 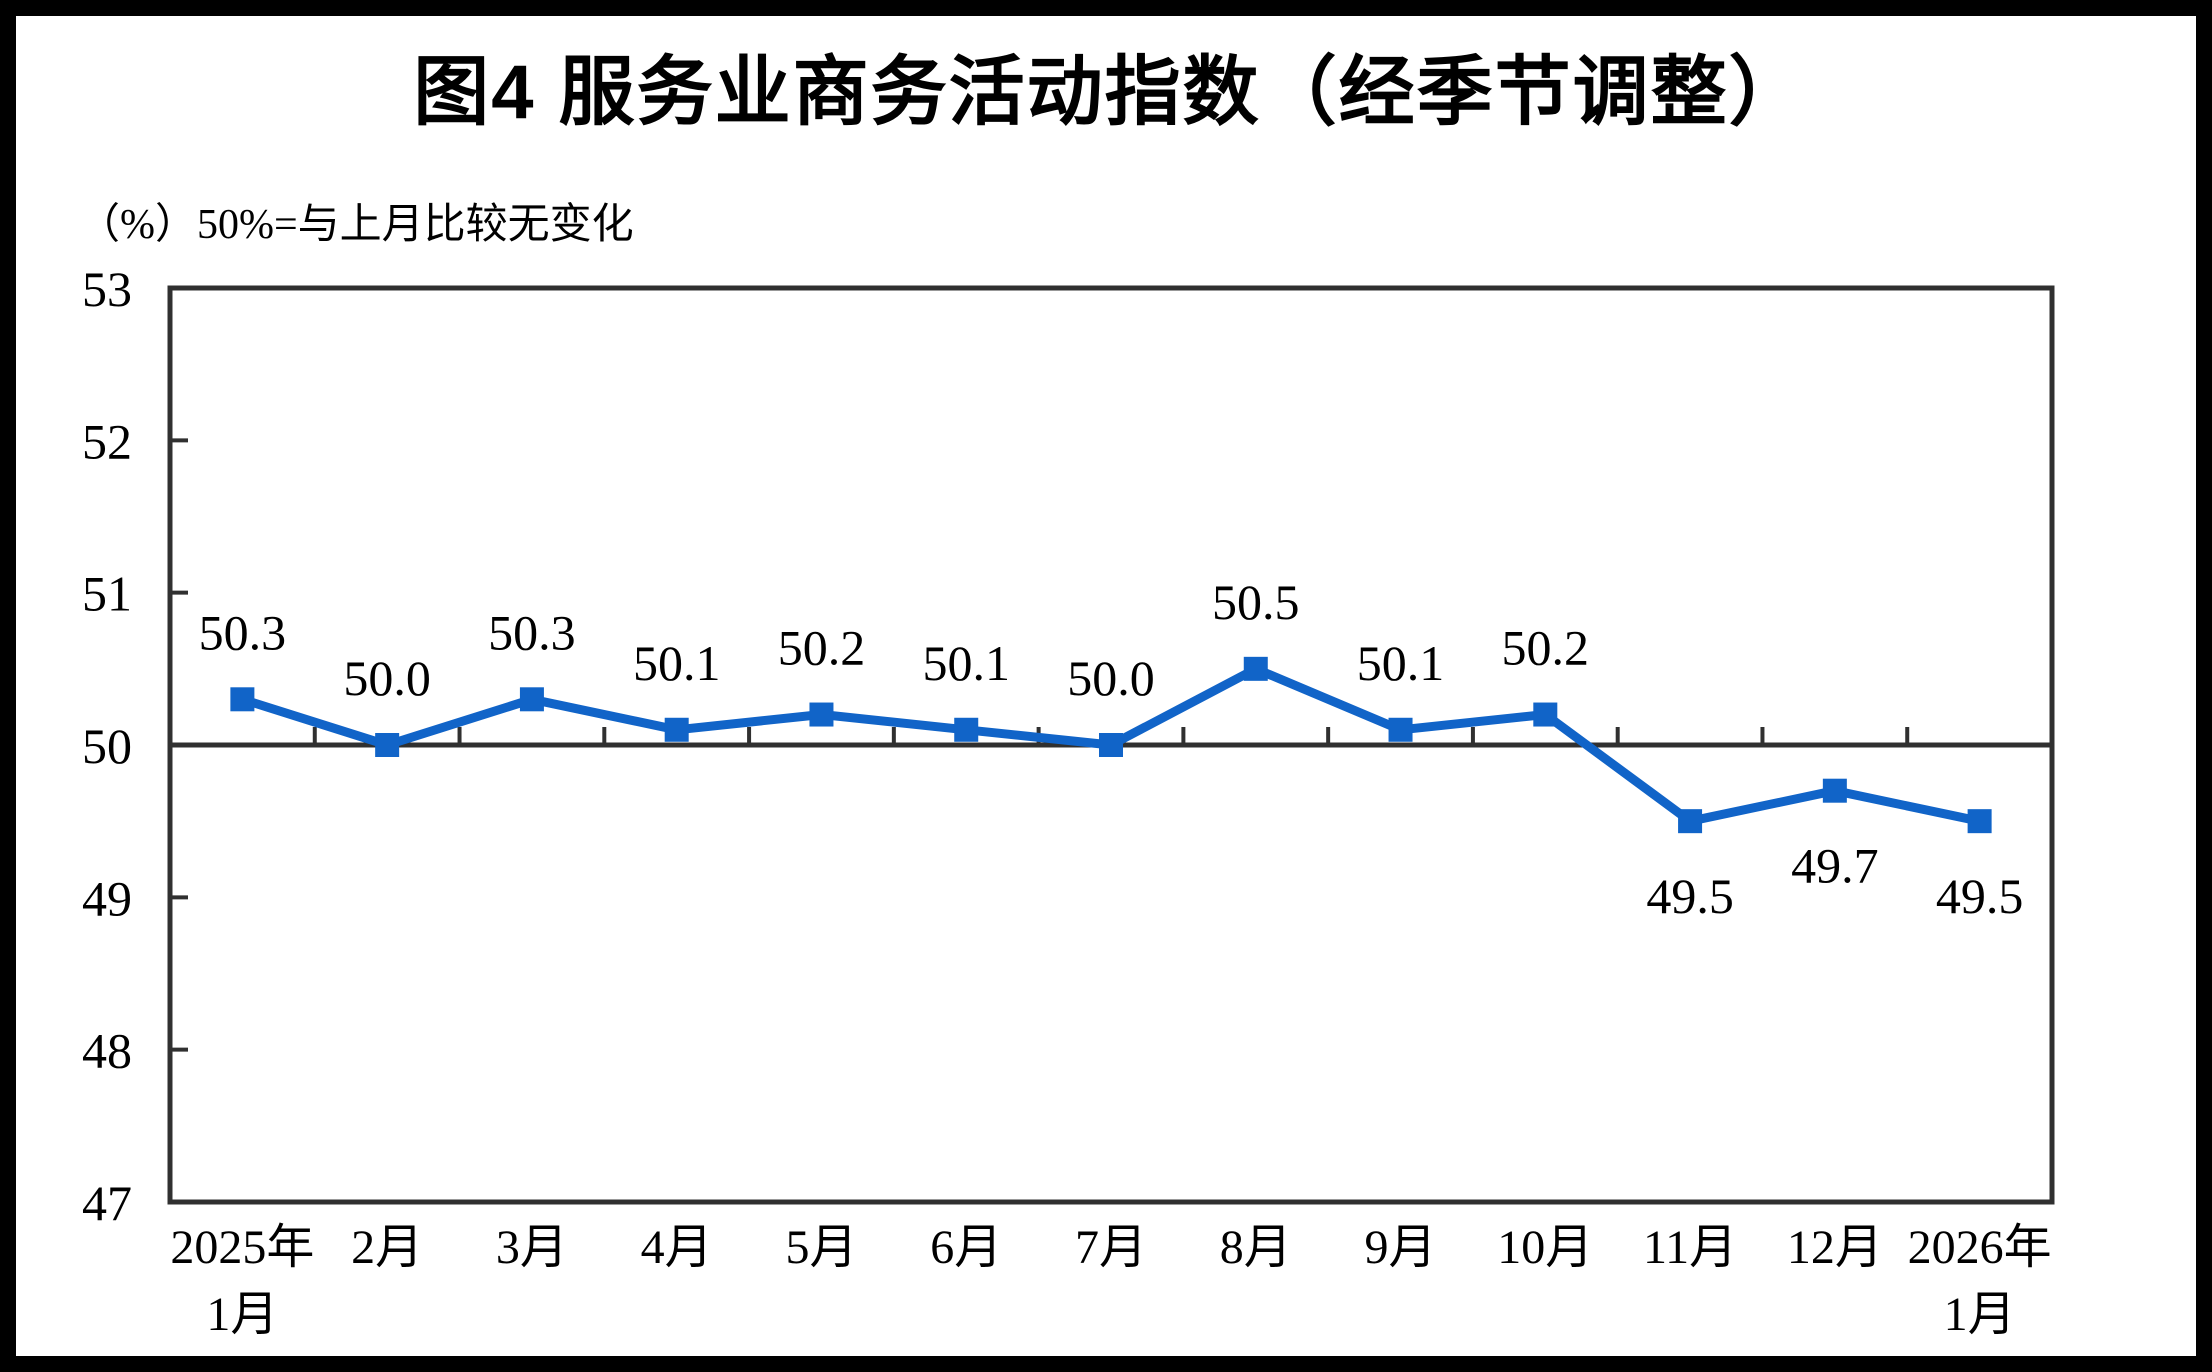 I want to click on y-axis-label: 48, so click(x=107, y=1051).